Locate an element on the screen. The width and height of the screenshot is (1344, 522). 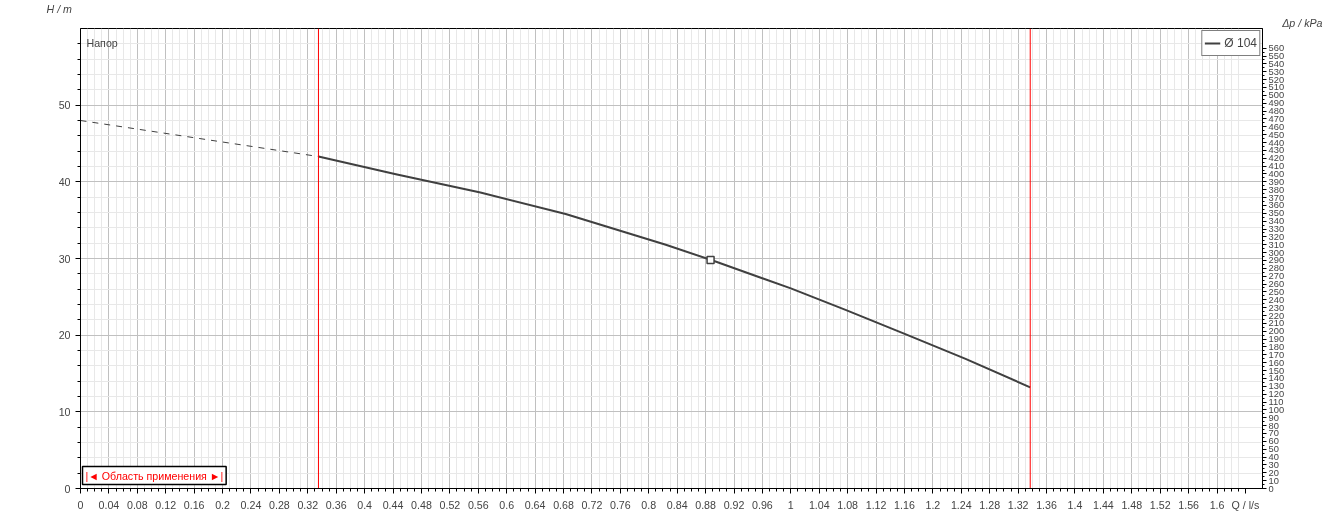
y2-tick-label: 160 is located at coordinates (1276, 362).